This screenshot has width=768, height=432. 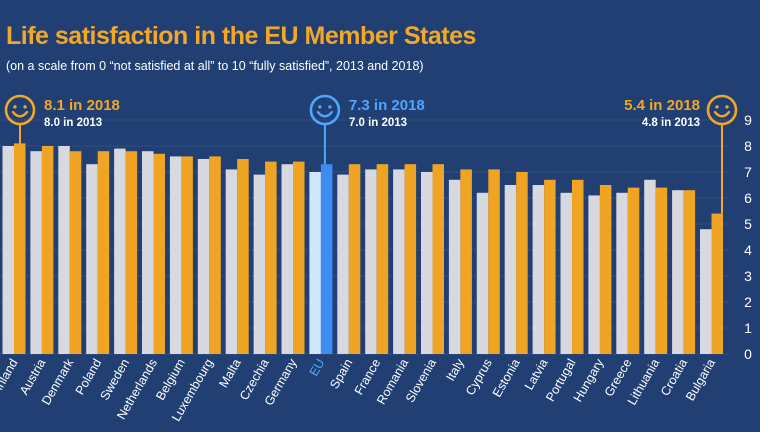 What do you see at coordinates (317, 368) in the screenshot?
I see `x-tick-label-eu: EU` at bounding box center [317, 368].